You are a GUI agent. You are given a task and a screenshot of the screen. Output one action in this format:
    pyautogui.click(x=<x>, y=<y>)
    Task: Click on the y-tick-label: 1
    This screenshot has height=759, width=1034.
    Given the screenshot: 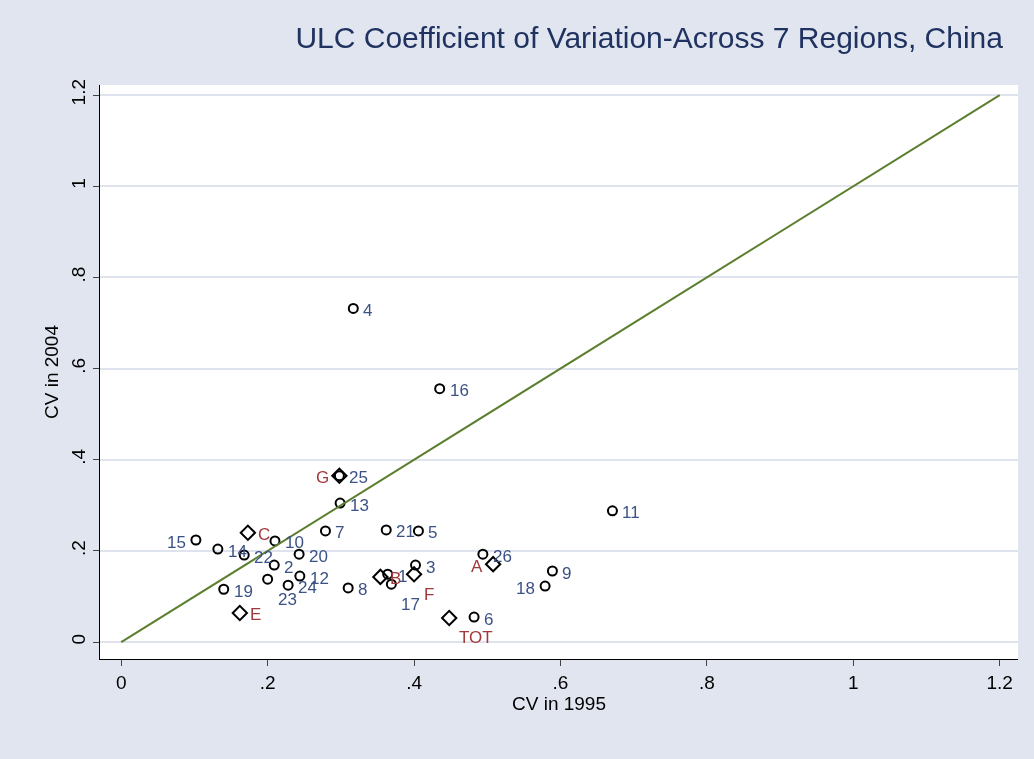 What is the action you would take?
    pyautogui.click(x=79, y=183)
    